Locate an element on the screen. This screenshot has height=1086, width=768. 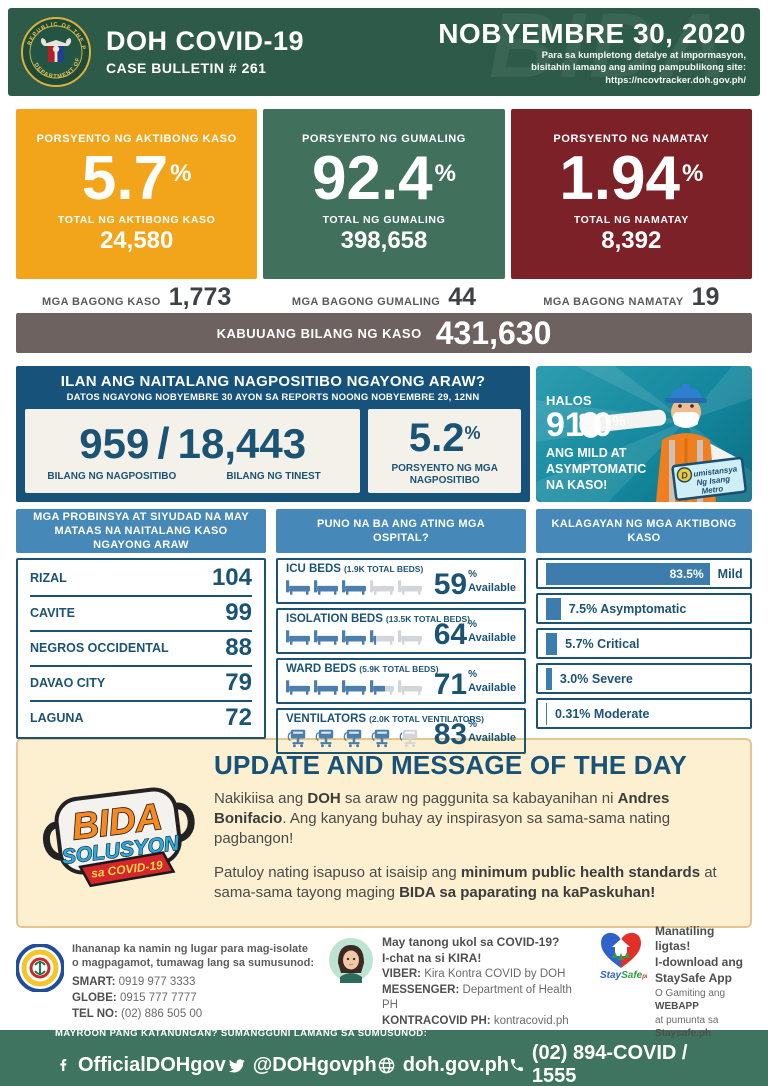
card-label: PORSYENTO NG AKTIBONG KASO is located at coordinates (136, 138).